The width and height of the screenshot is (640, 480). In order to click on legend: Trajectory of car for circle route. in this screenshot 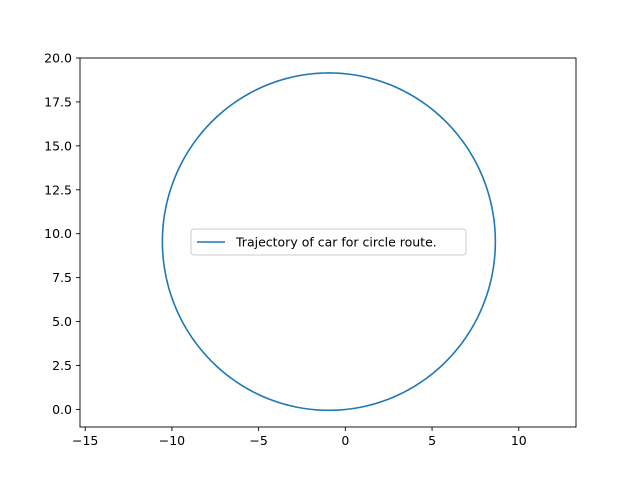, I will do `click(328, 242)`.